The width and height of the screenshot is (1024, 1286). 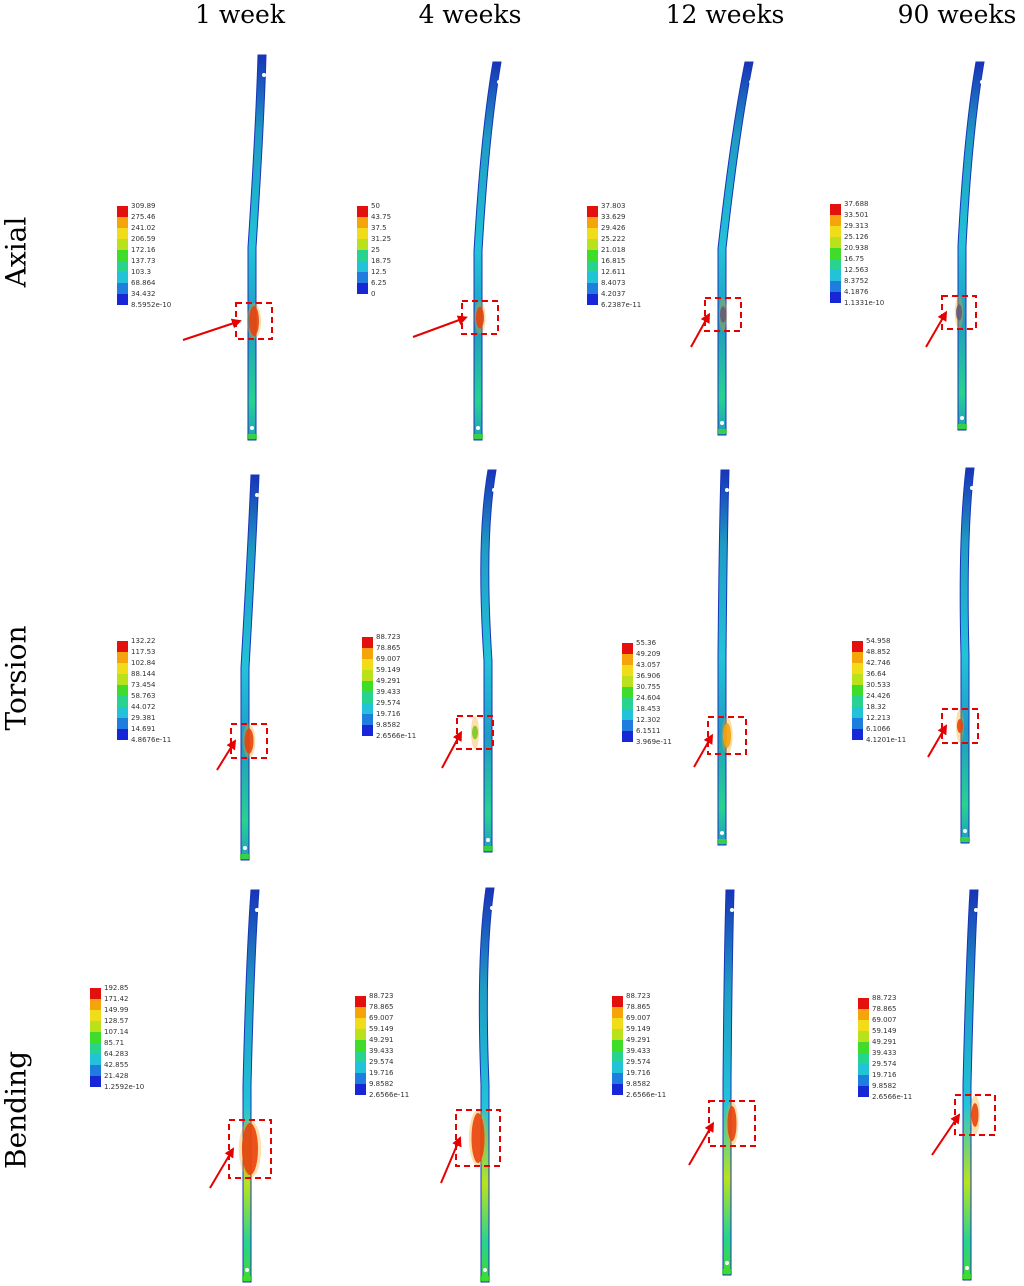 What do you see at coordinates (638, 1040) in the screenshot?
I see `legend-value: 49.291` at bounding box center [638, 1040].